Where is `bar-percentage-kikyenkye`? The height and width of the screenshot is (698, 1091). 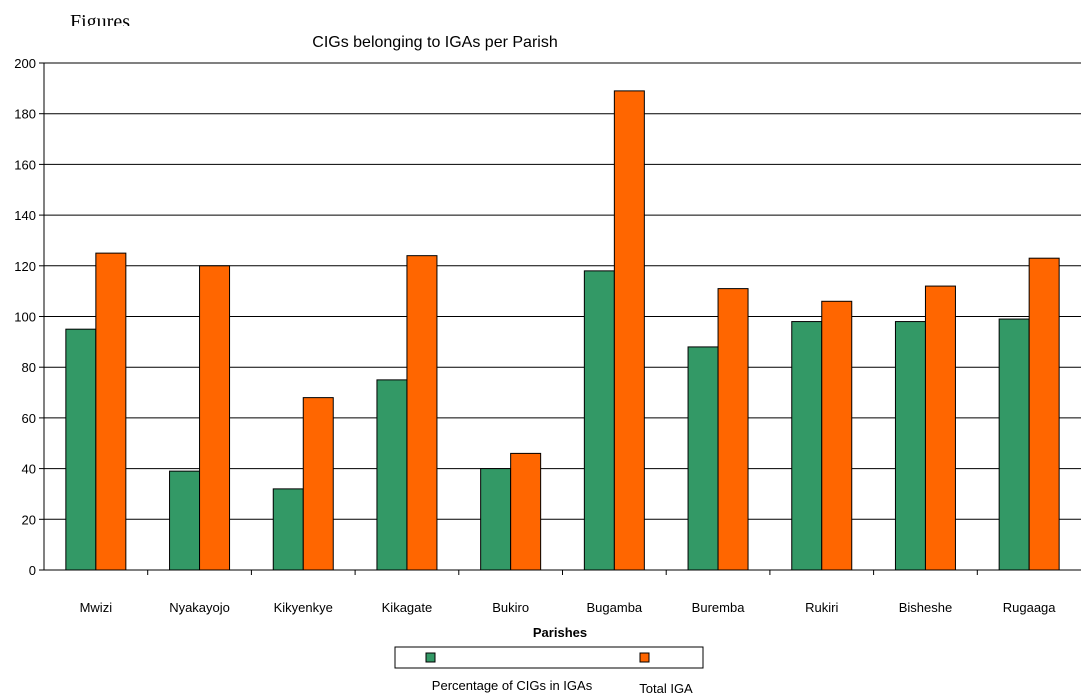 bar-percentage-kikyenkye is located at coordinates (288, 529).